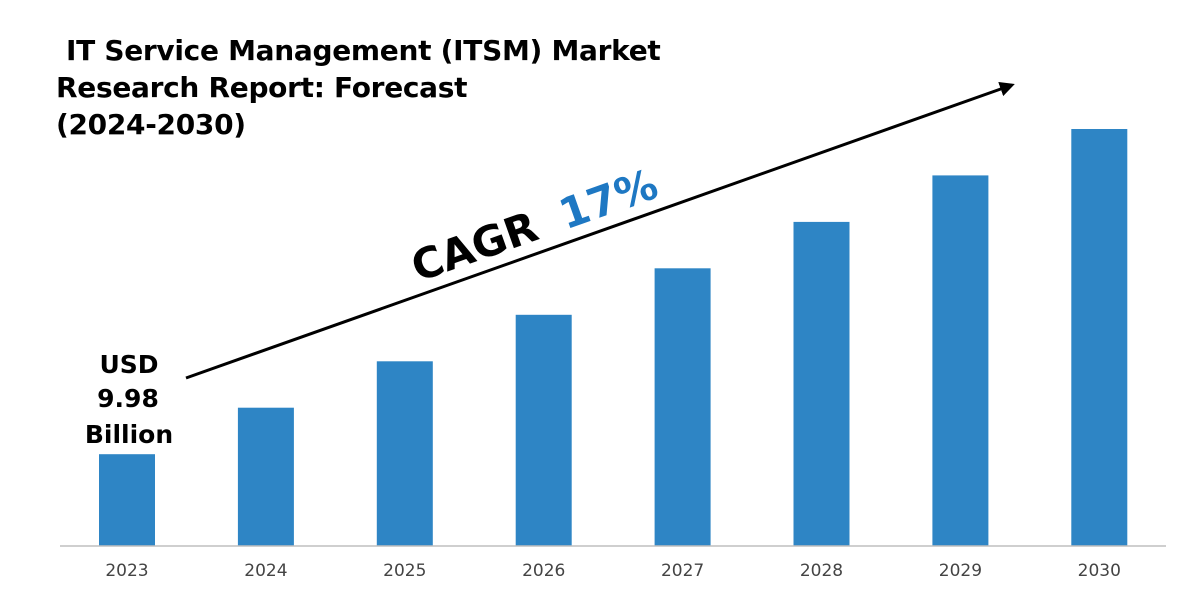  What do you see at coordinates (960, 571) in the screenshot?
I see `x-tick-label-2029: 2029` at bounding box center [960, 571].